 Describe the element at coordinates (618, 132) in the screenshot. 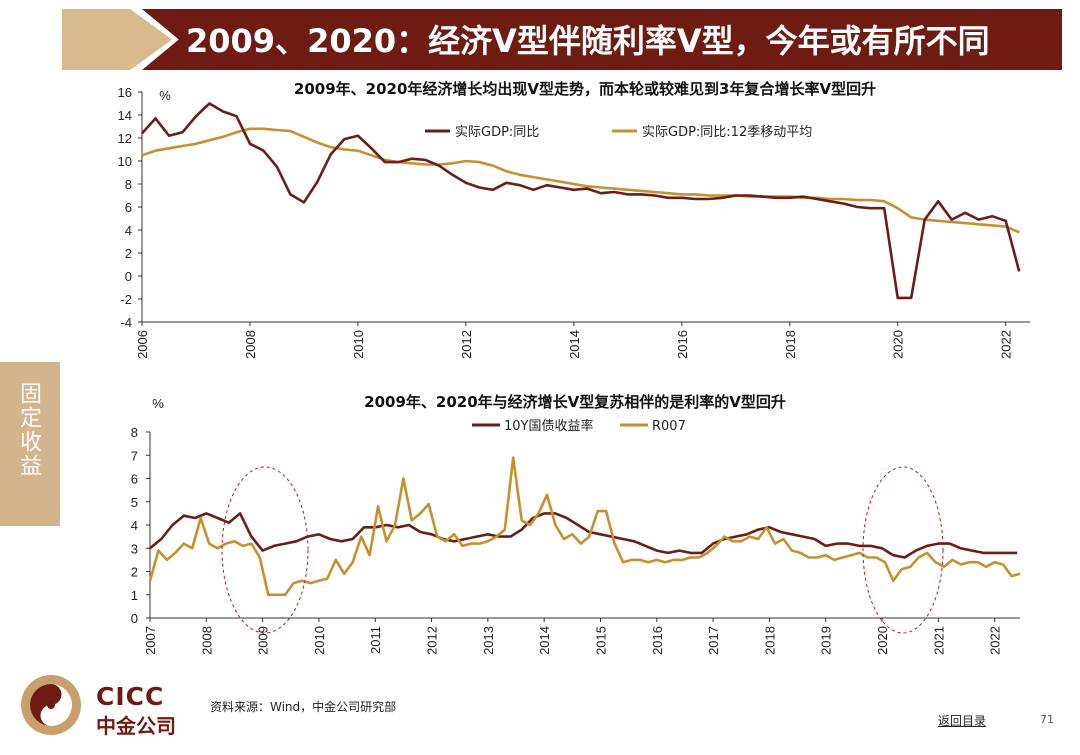

I see `legend: 实际GDP:同比 实际GDP:同比:12季移动平均` at that location.